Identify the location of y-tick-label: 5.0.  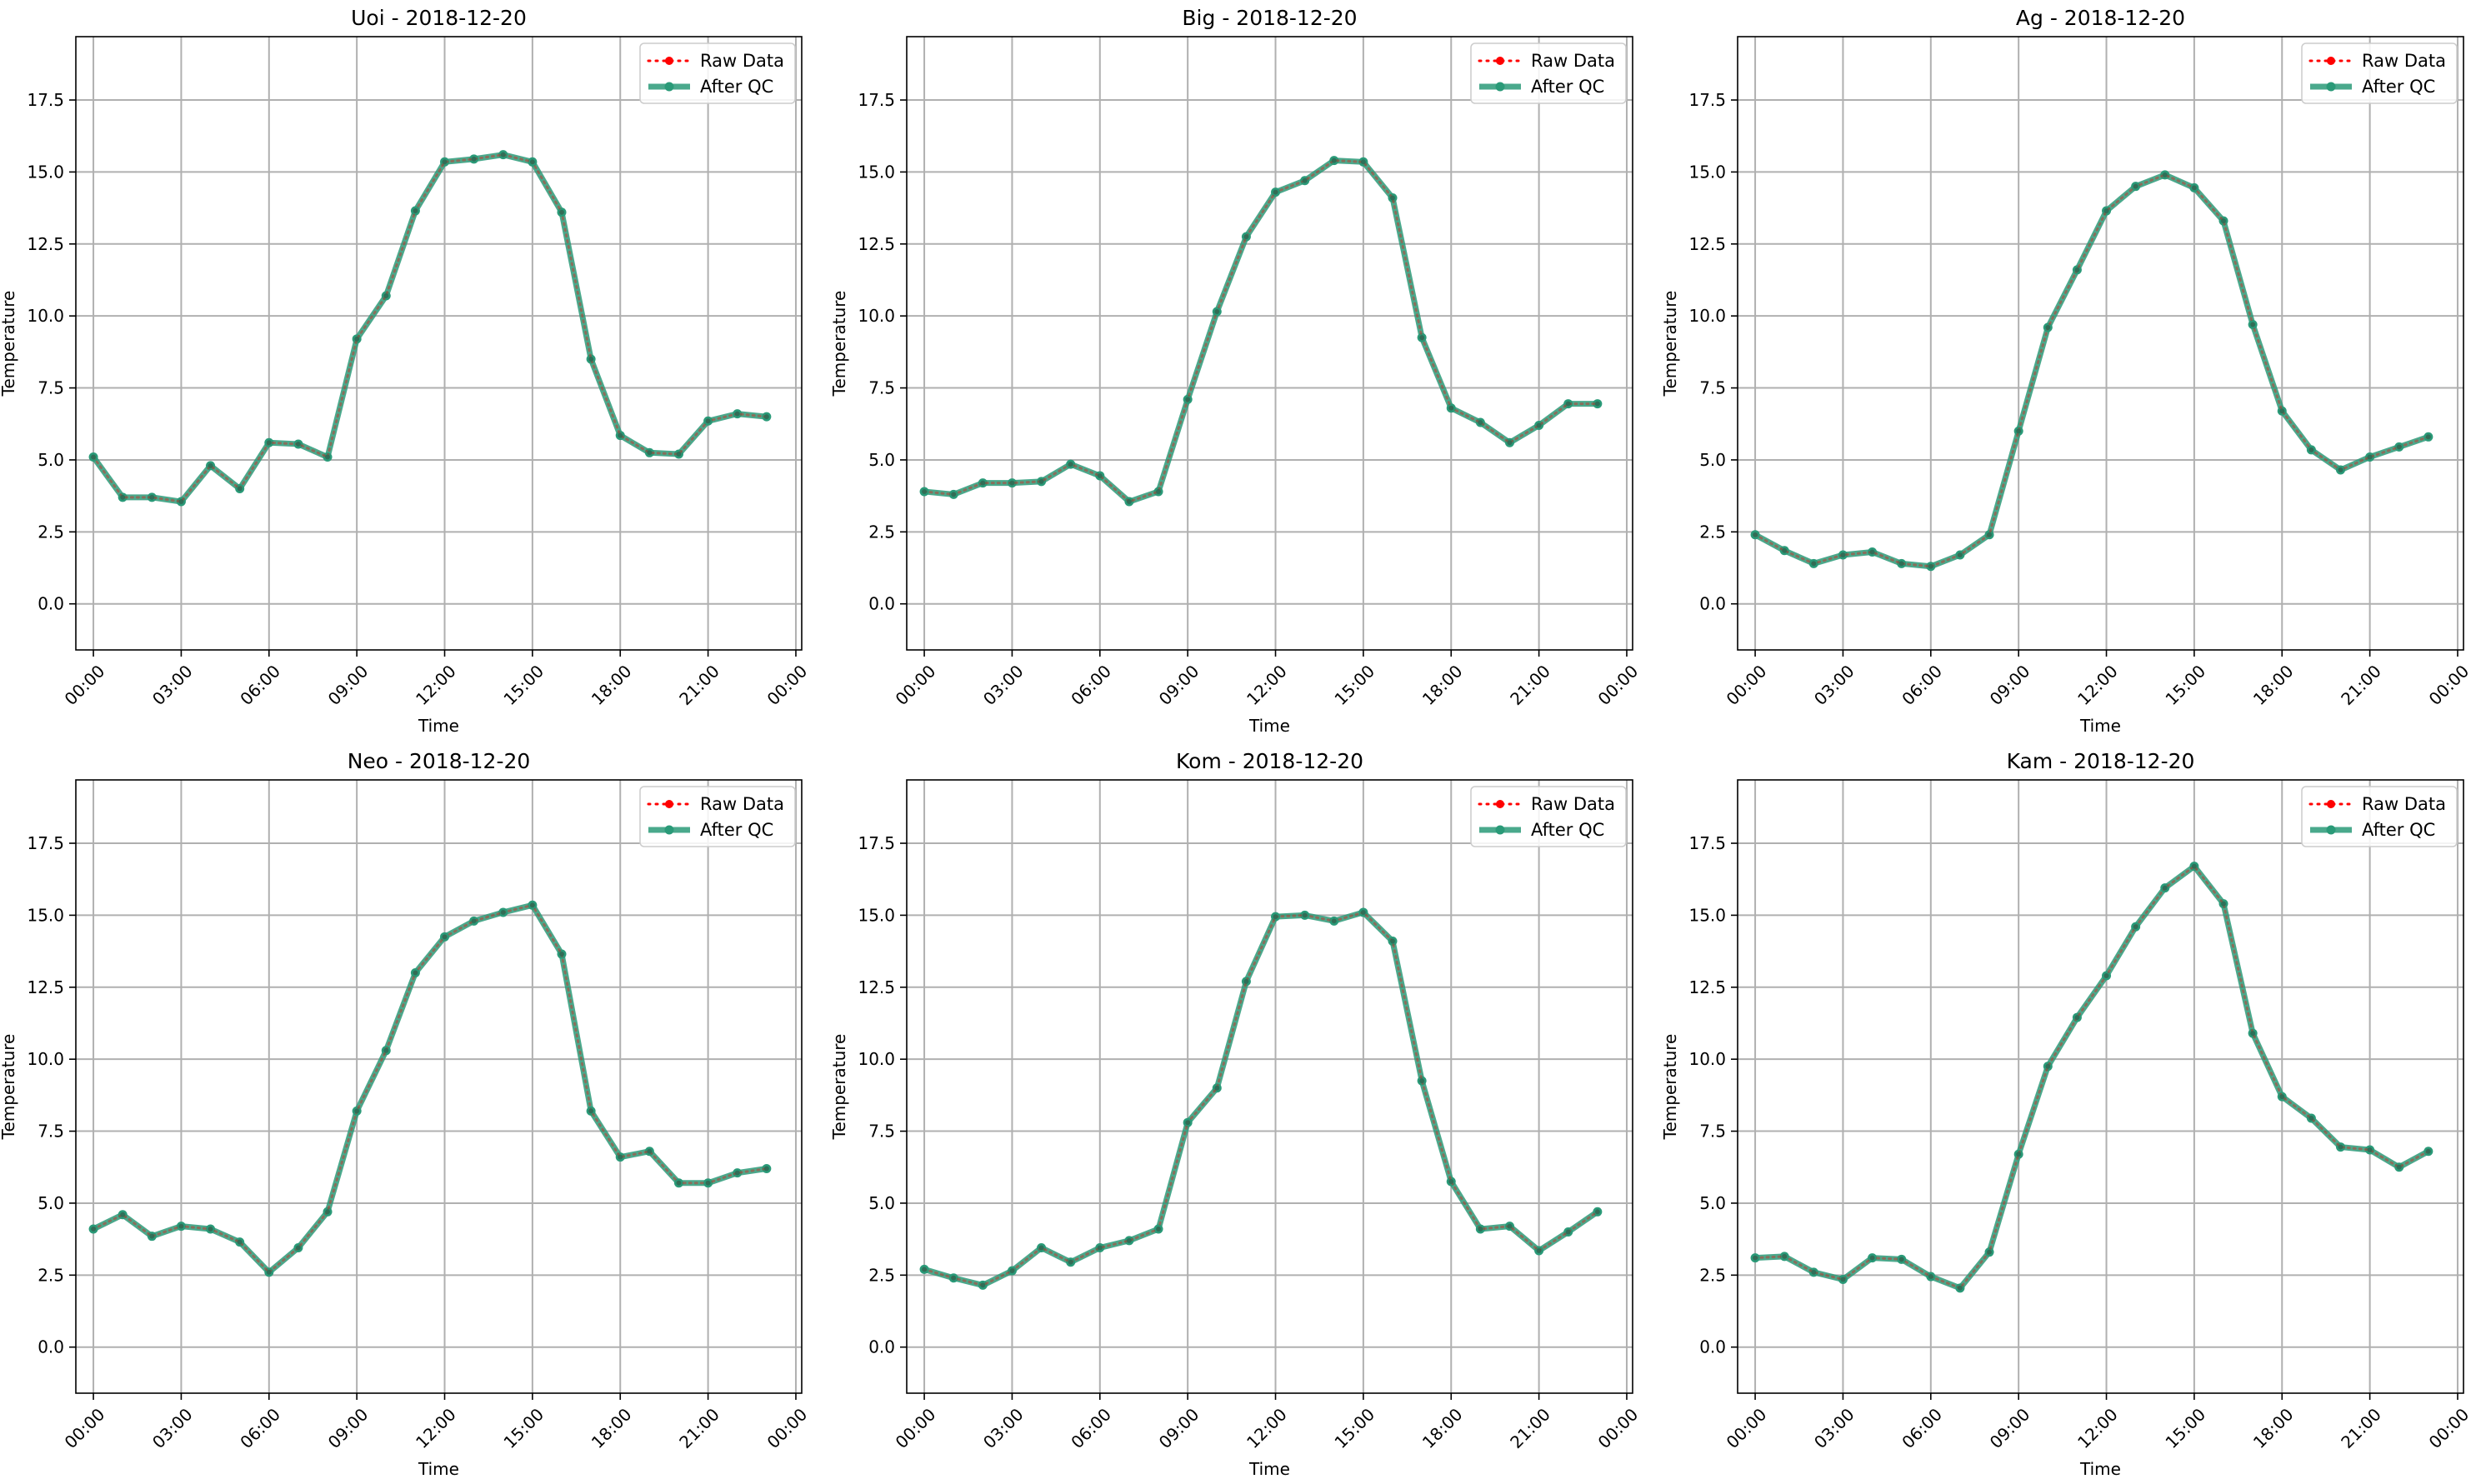
(1712, 460).